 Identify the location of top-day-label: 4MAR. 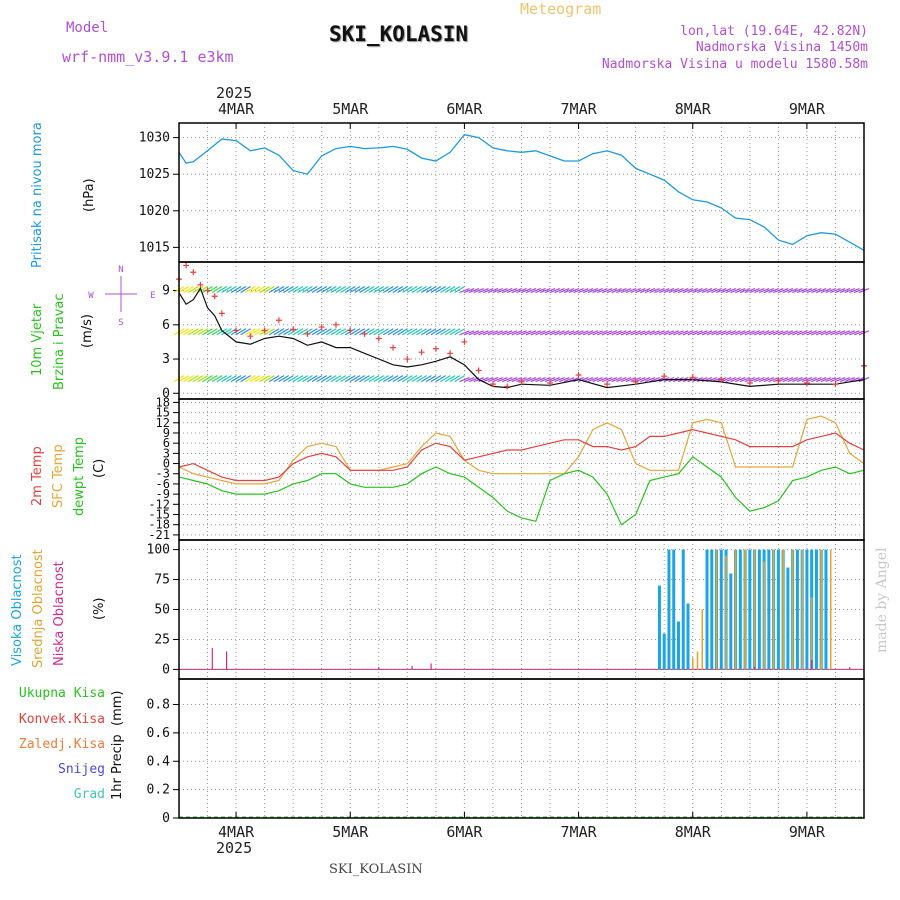
(236, 109).